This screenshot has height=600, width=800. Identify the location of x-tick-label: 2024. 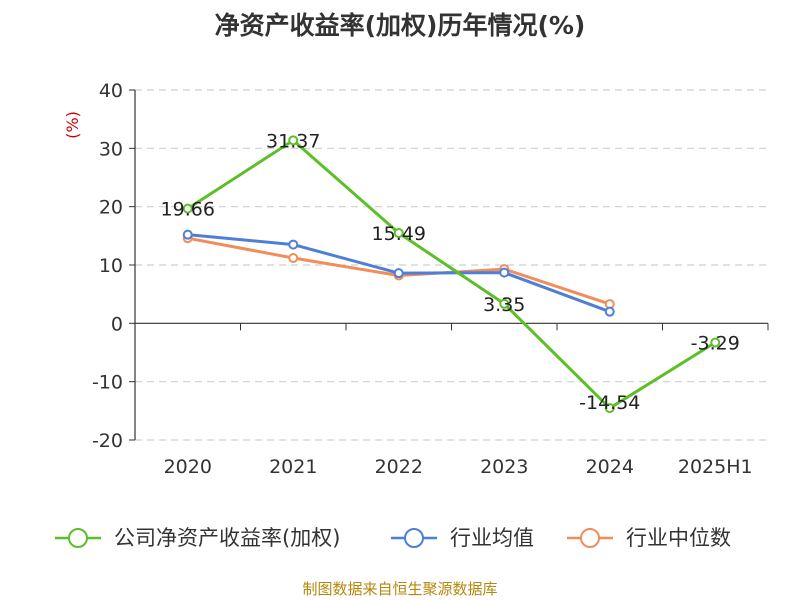
(610, 467).